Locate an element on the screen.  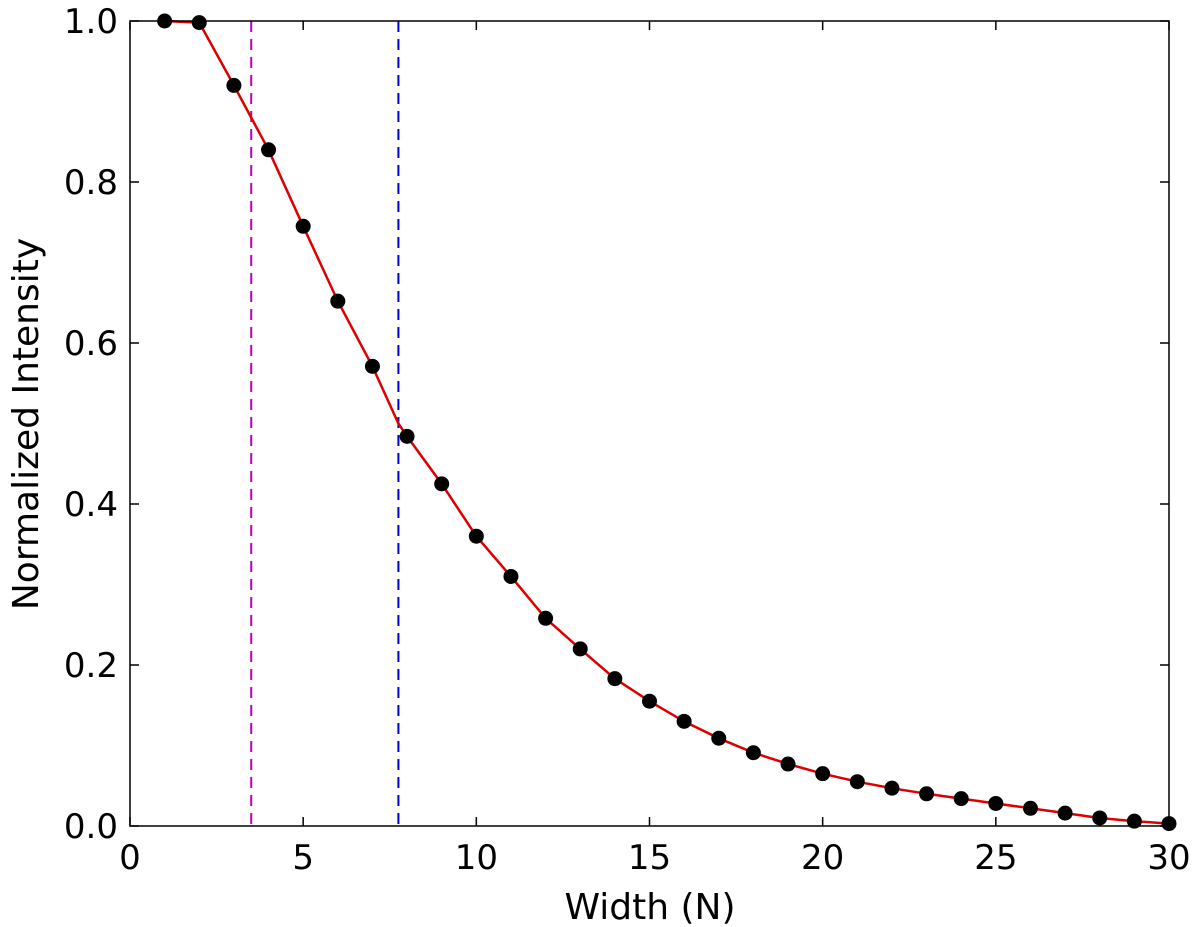
x-tick-label: 20 is located at coordinates (822, 858).